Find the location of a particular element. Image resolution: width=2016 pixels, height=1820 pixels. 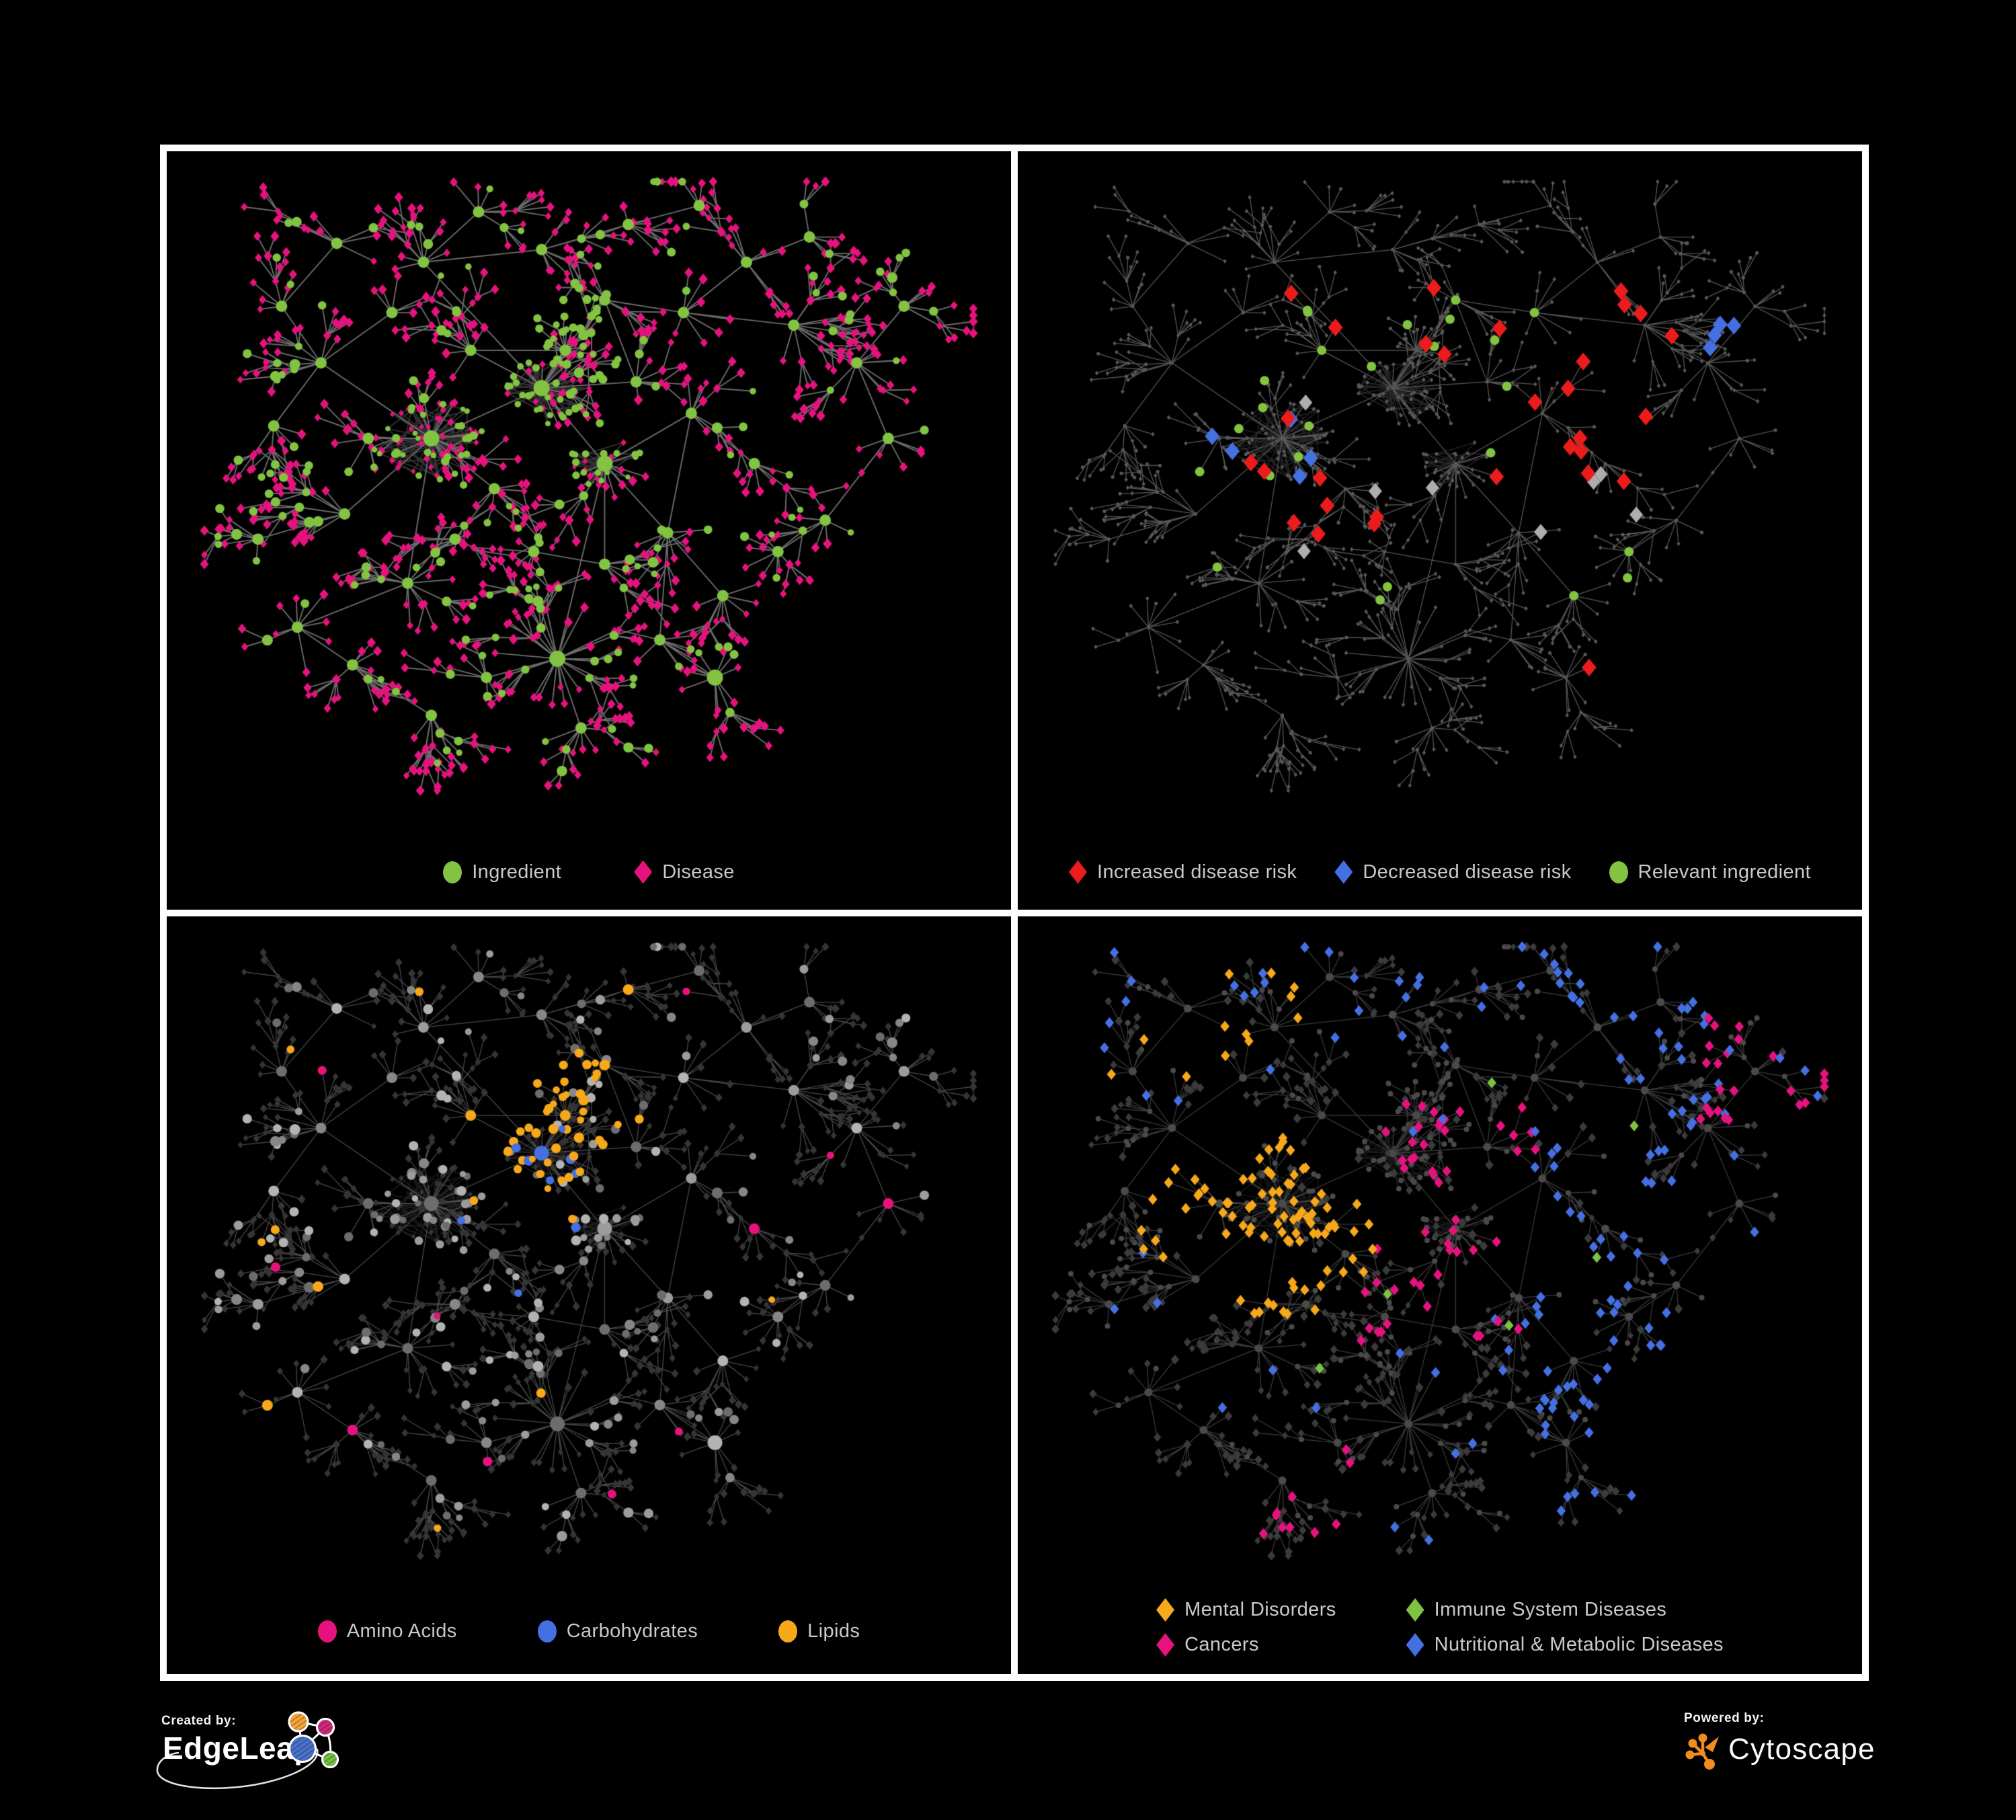

legend-label: Increased disease risk is located at coordinates (1196, 872).